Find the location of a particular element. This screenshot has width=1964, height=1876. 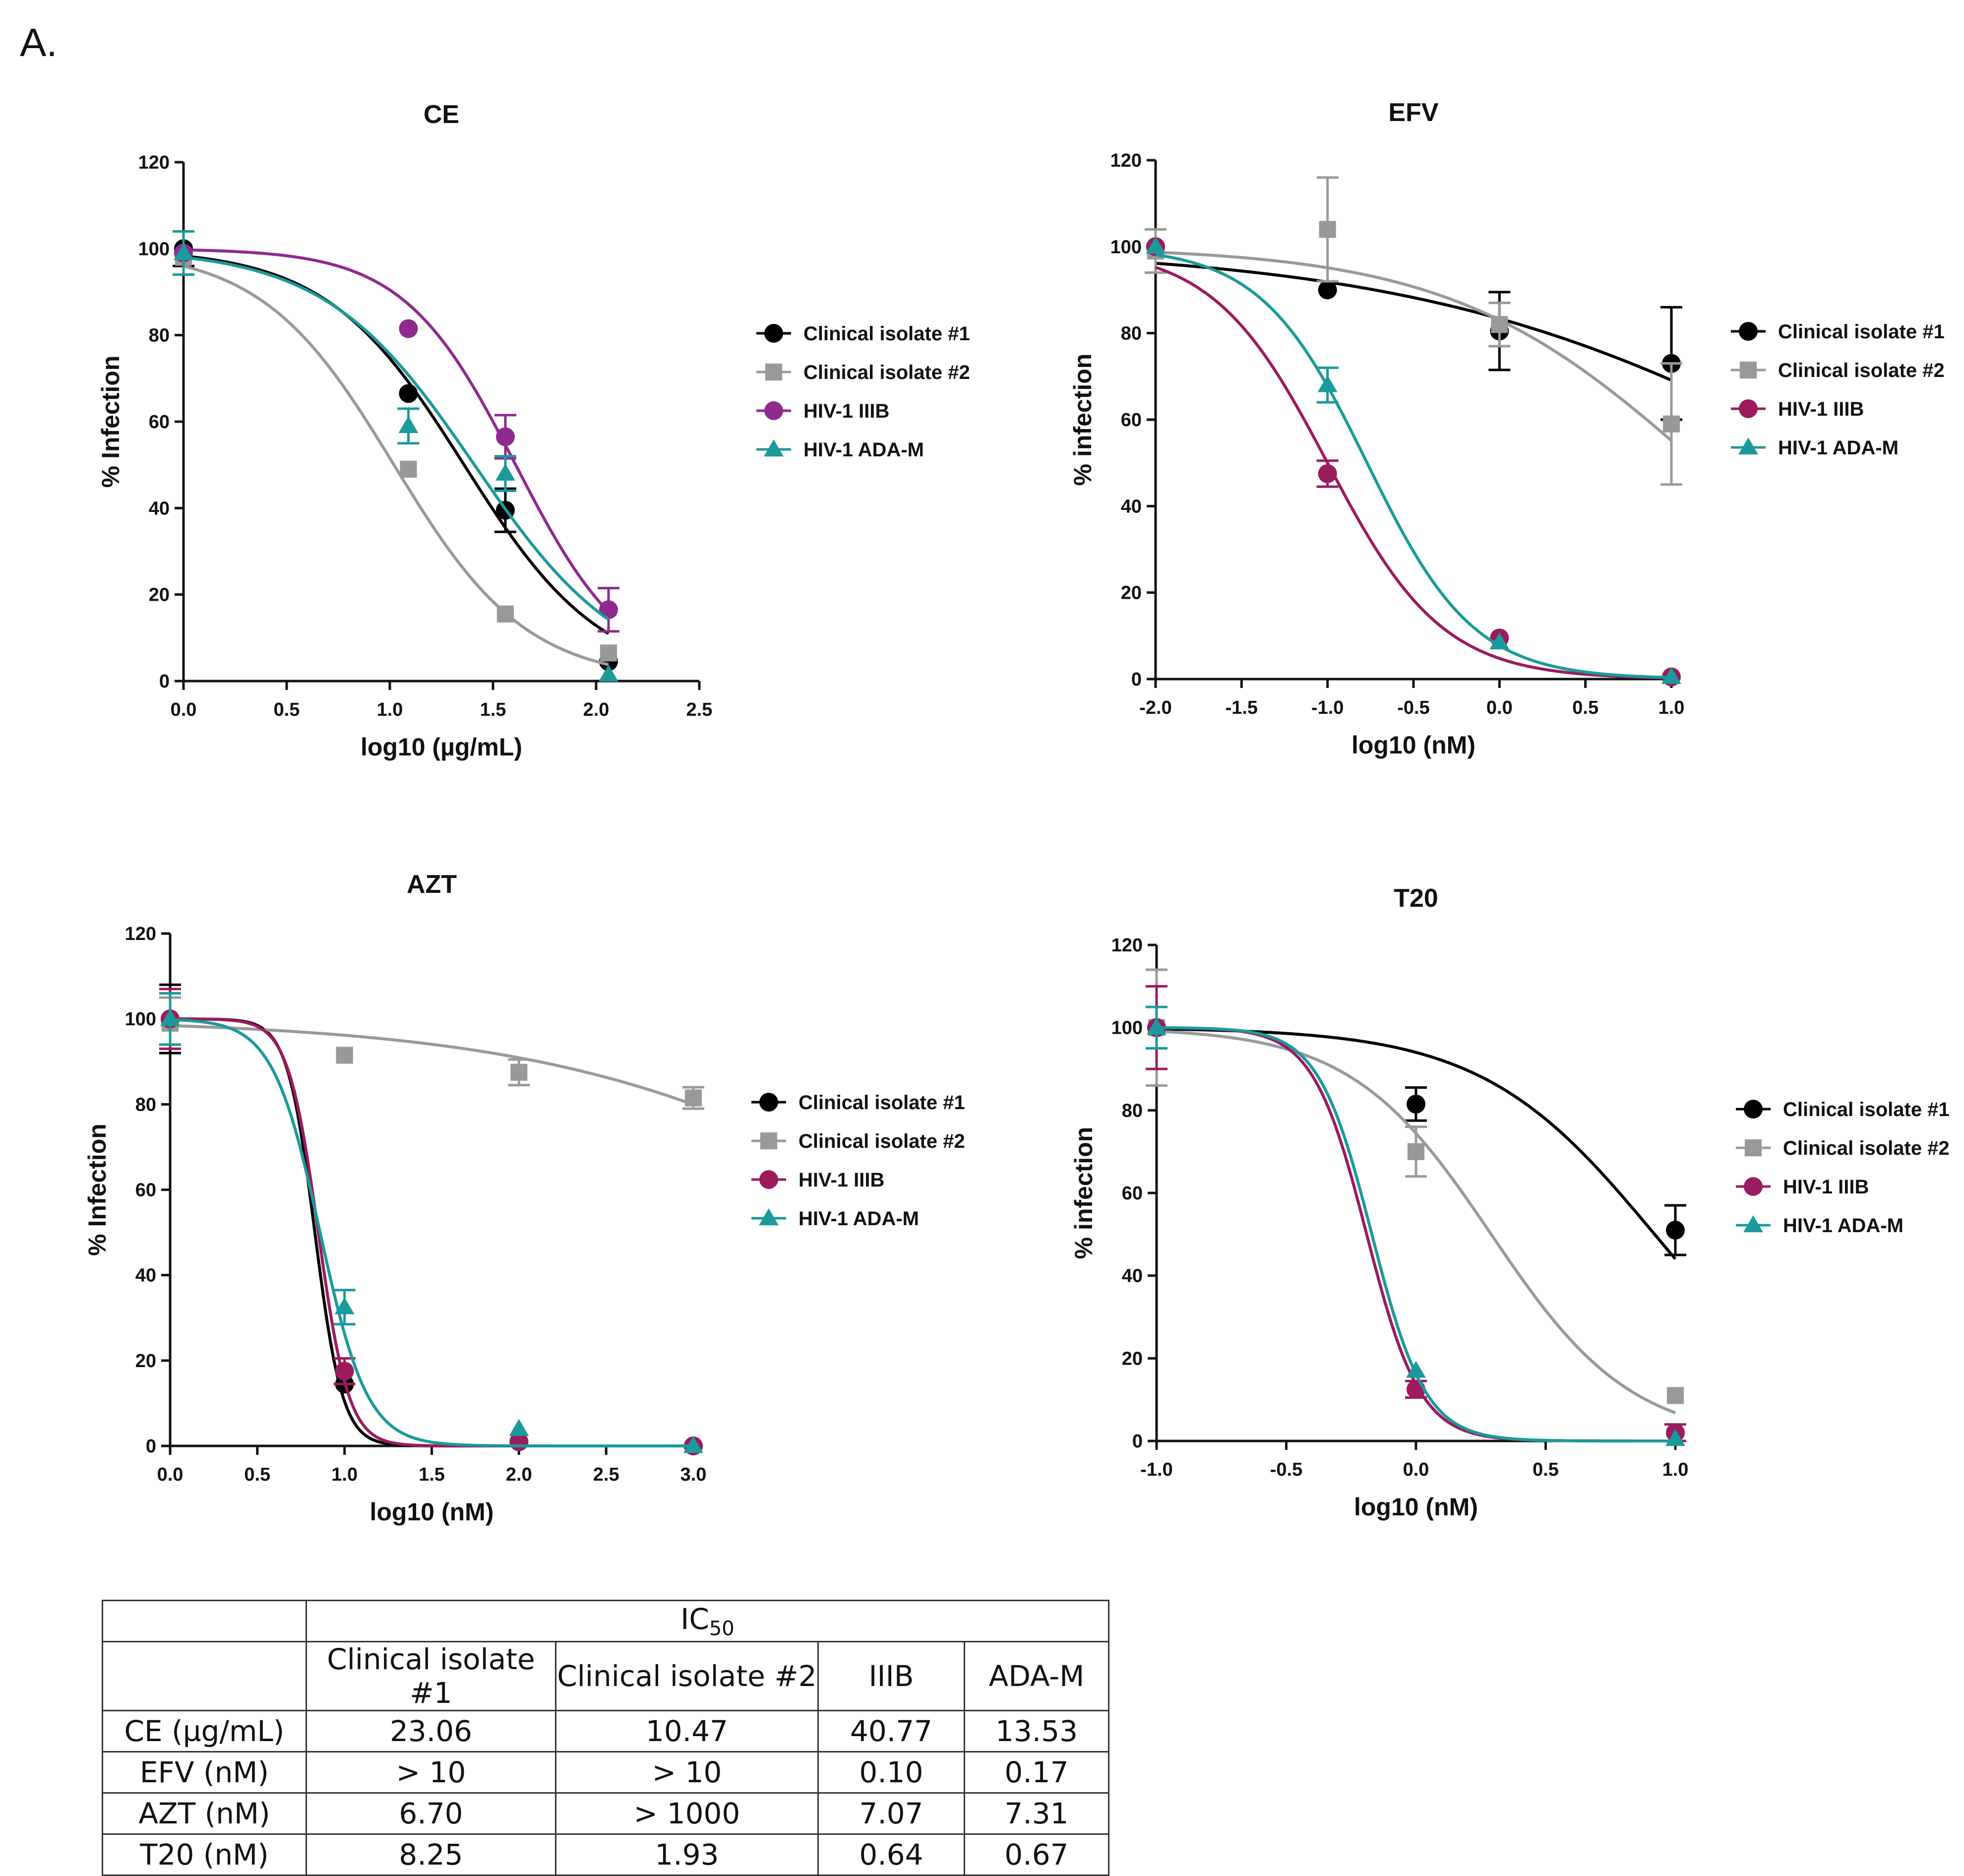

table-row: CE (µg/mL) 23.06 10.47 40.77 13.53 is located at coordinates (605, 1731).